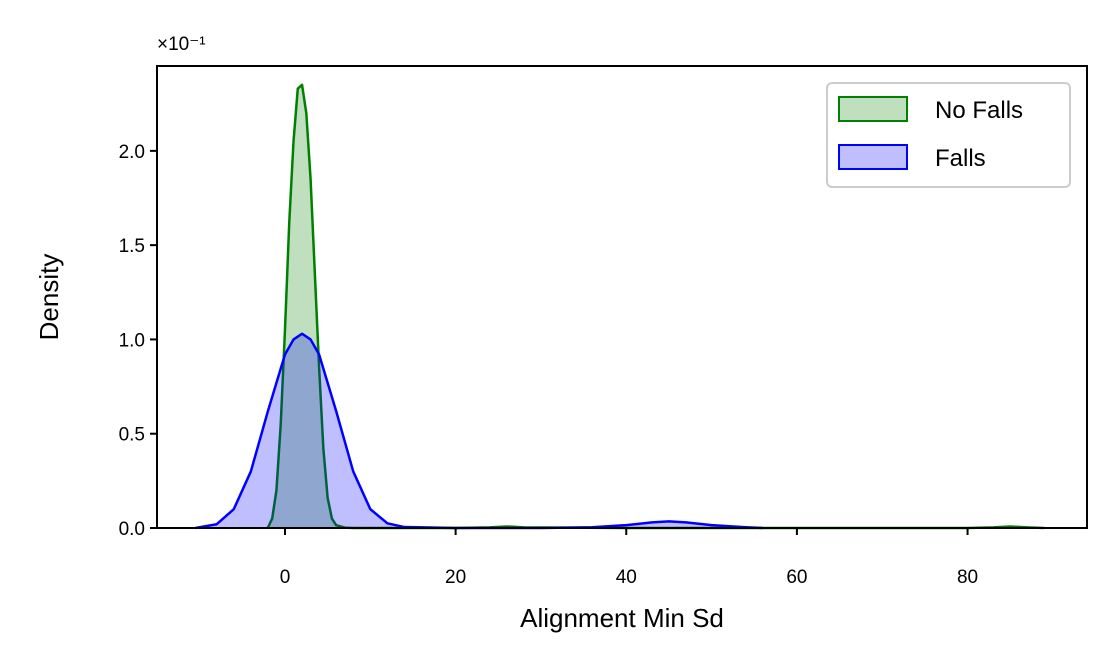 This screenshot has width=1116, height=666. I want to click on legend-box, so click(948, 135).